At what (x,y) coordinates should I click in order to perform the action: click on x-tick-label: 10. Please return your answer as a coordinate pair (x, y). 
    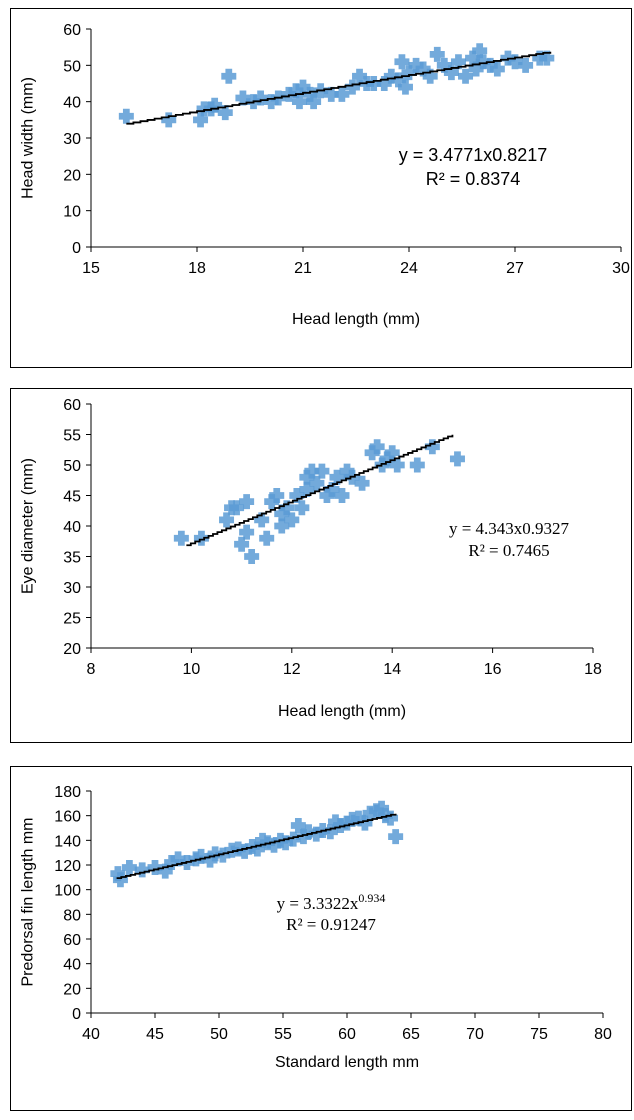
    Looking at the image, I should click on (192, 669).